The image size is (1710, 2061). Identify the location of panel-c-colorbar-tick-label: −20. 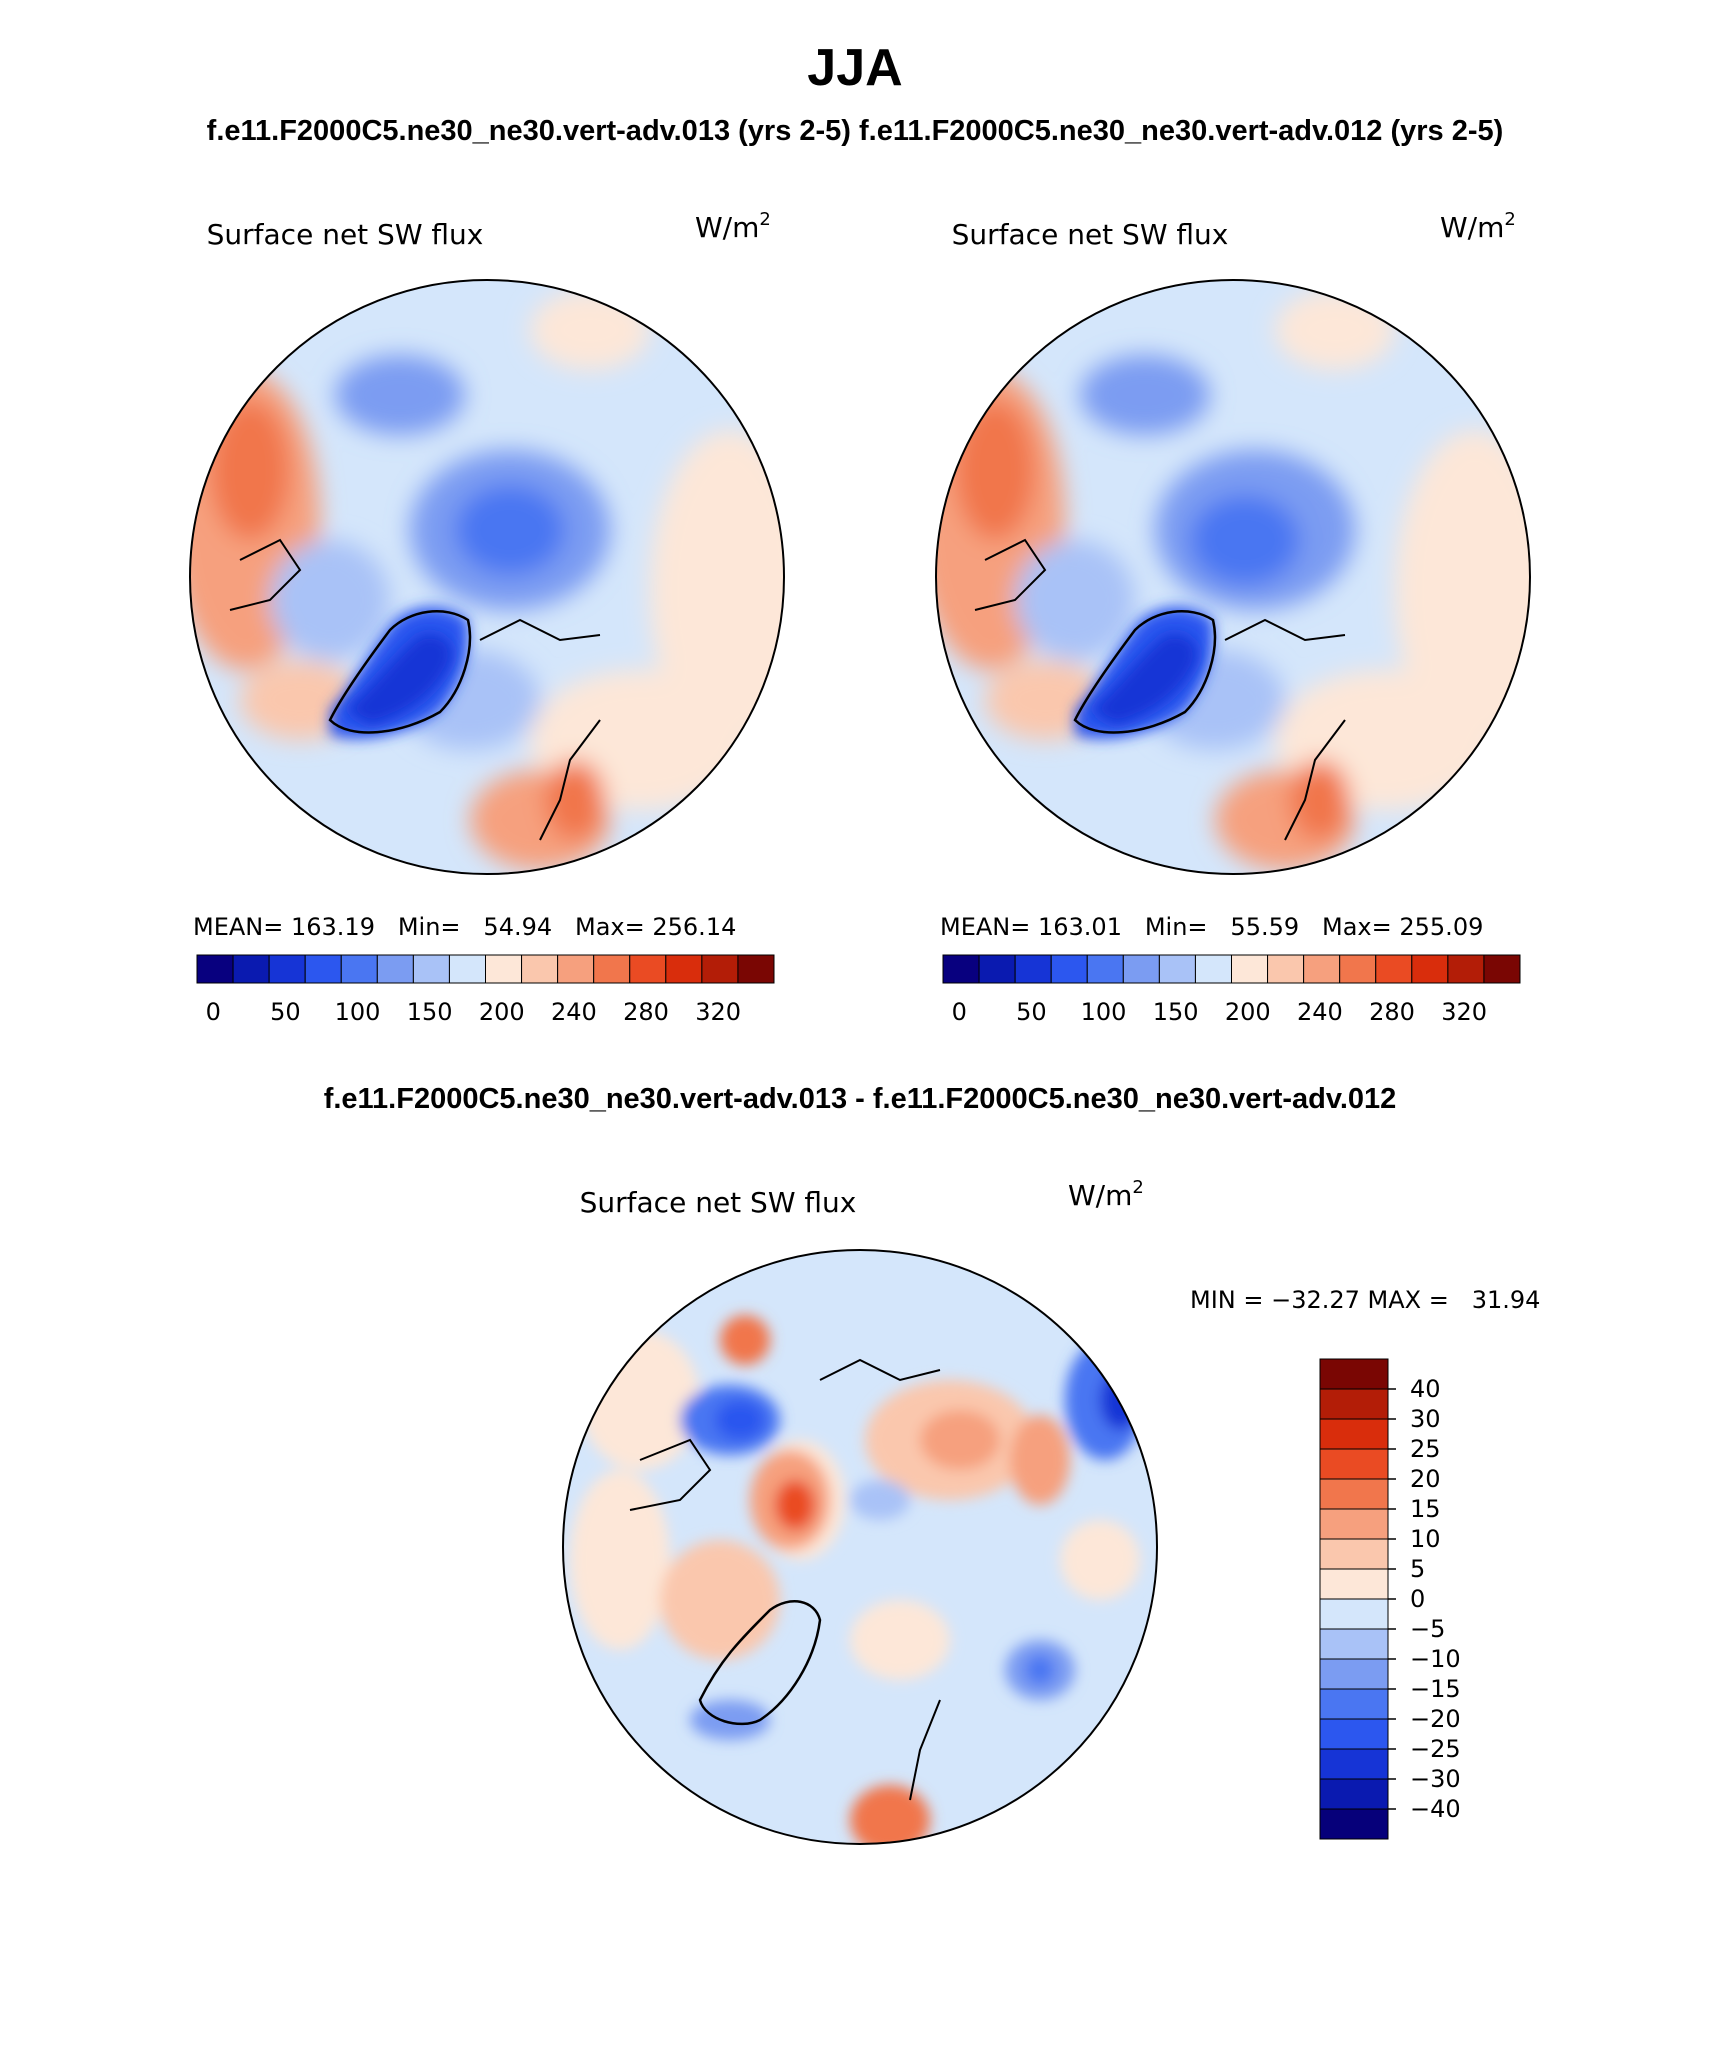
(1435, 1719).